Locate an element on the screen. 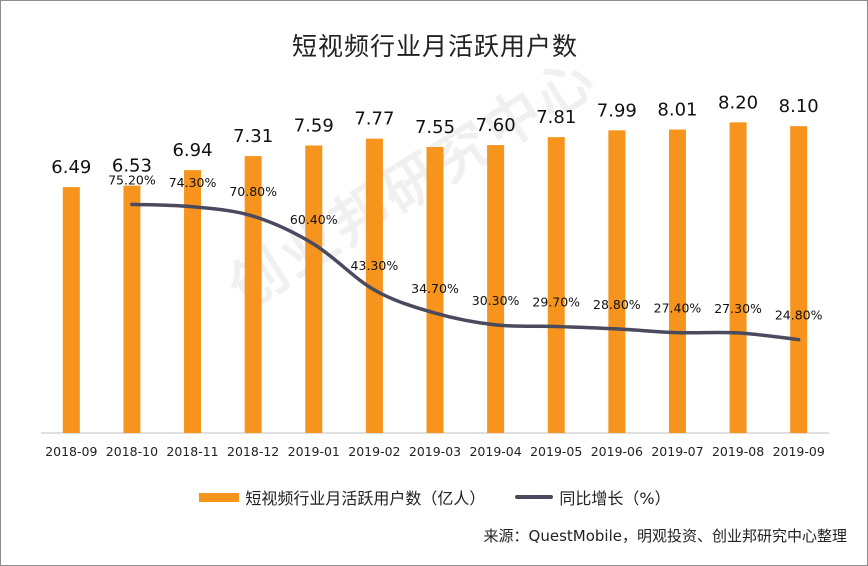 Image resolution: width=868 pixels, height=566 pixels. bar-value-label: 8.01 is located at coordinates (677, 110).